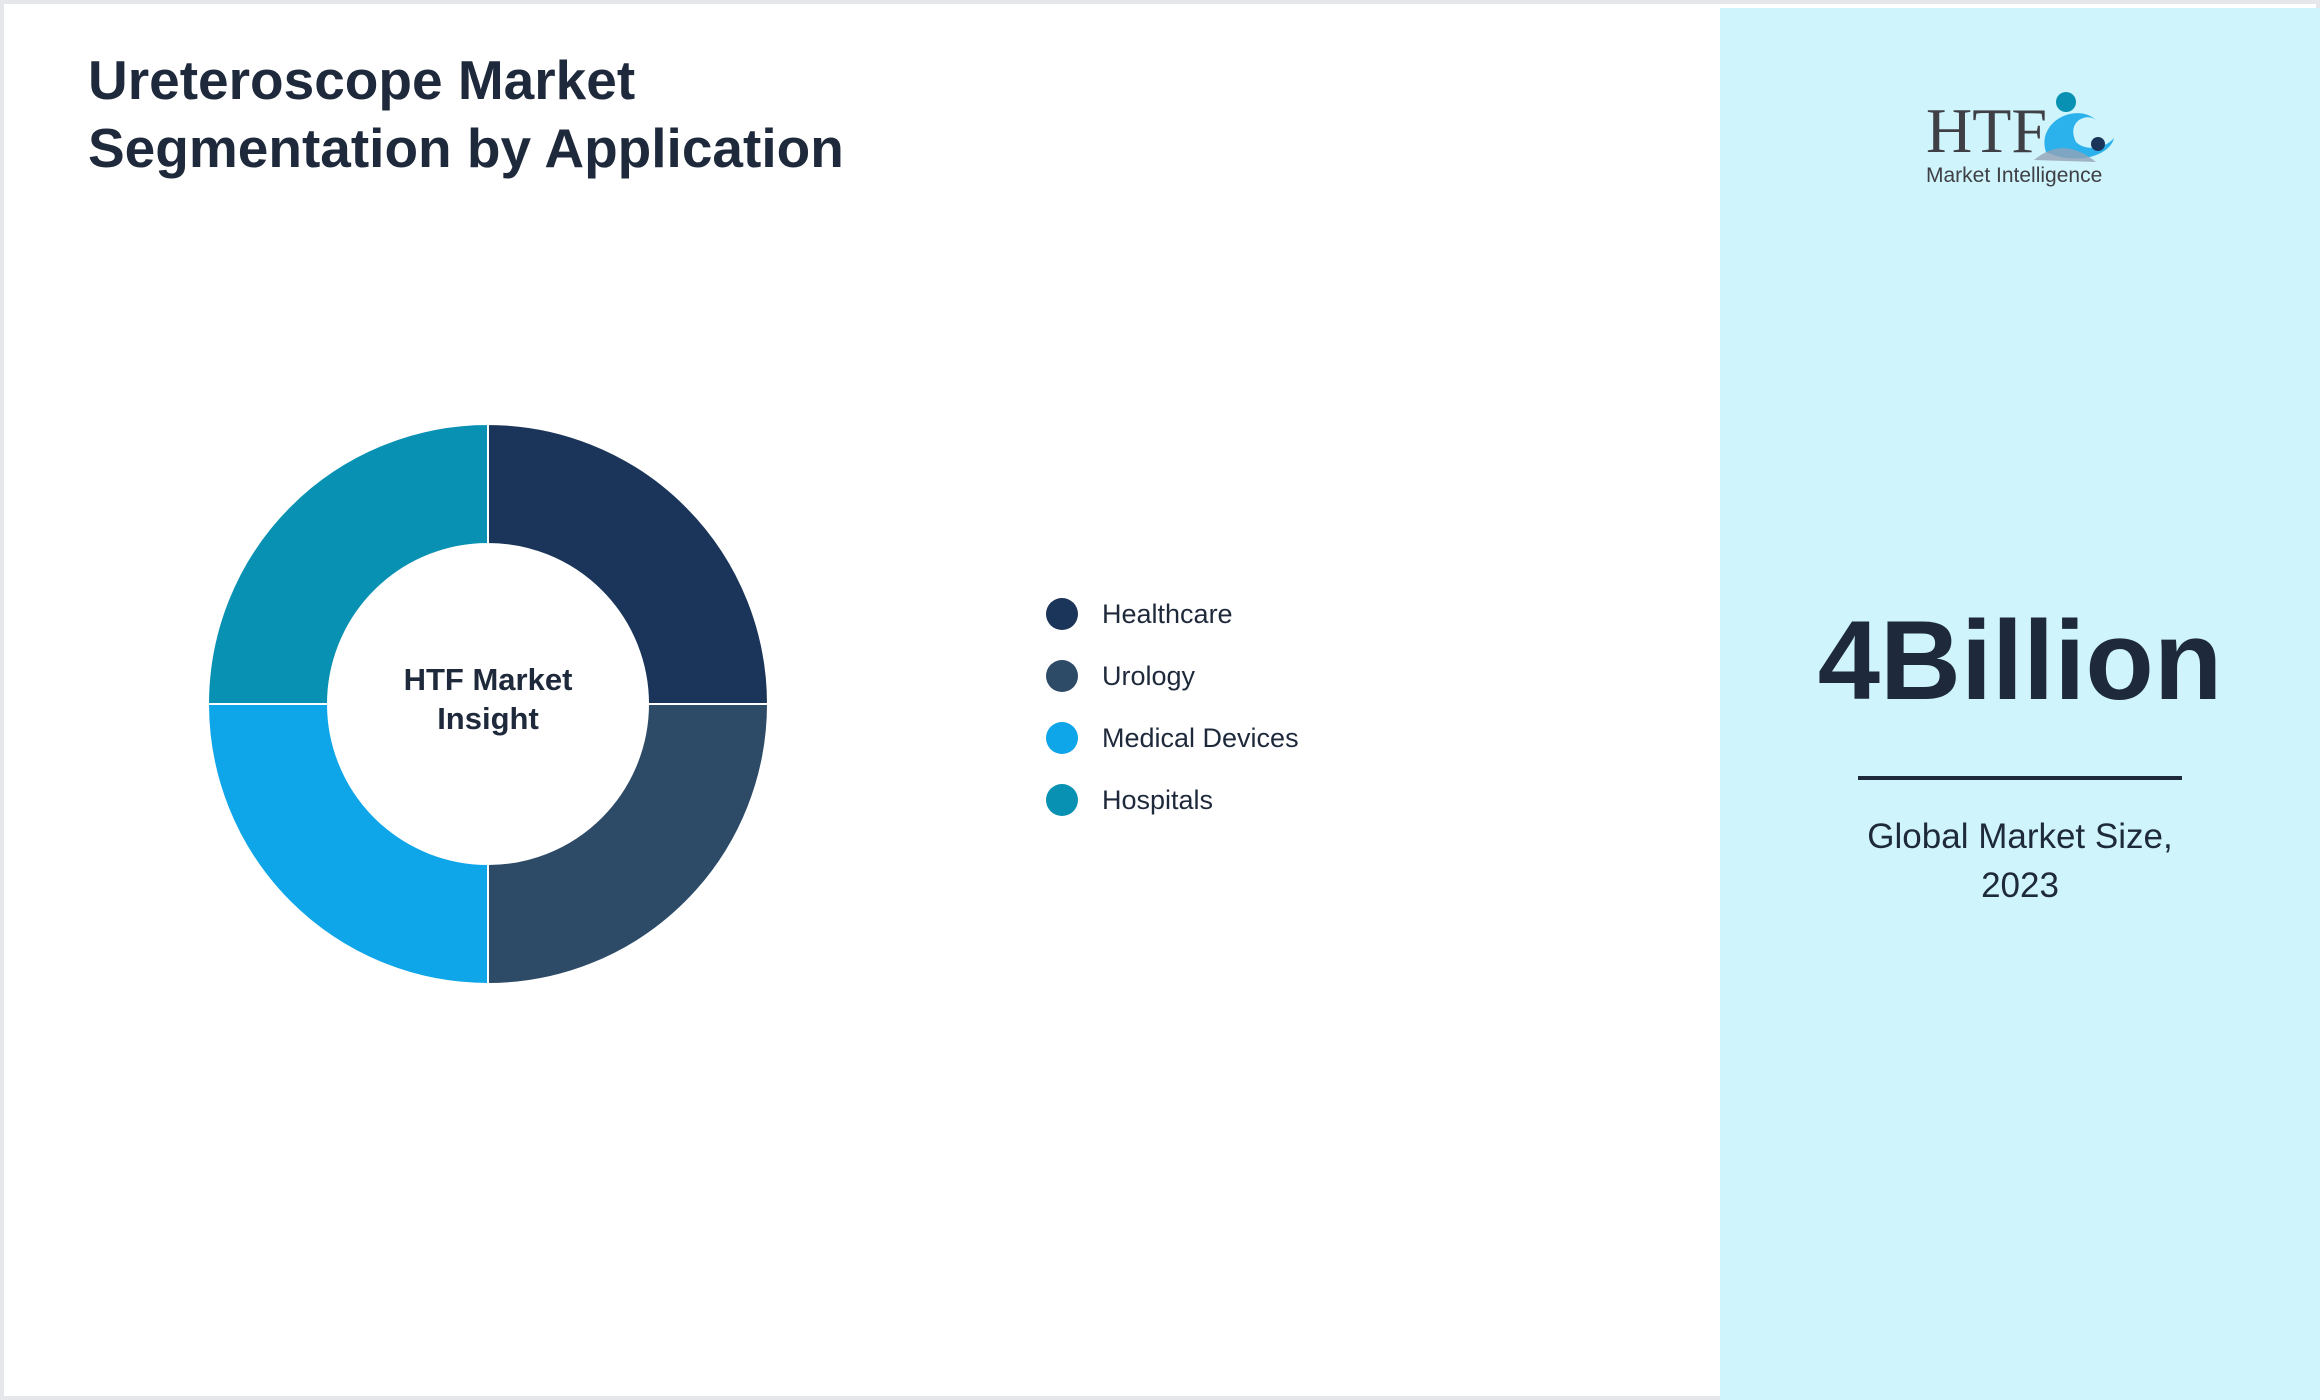 This screenshot has height=1400, width=2320. Describe the element at coordinates (2020, 885) in the screenshot. I see `caption-line-2: 2023` at that location.